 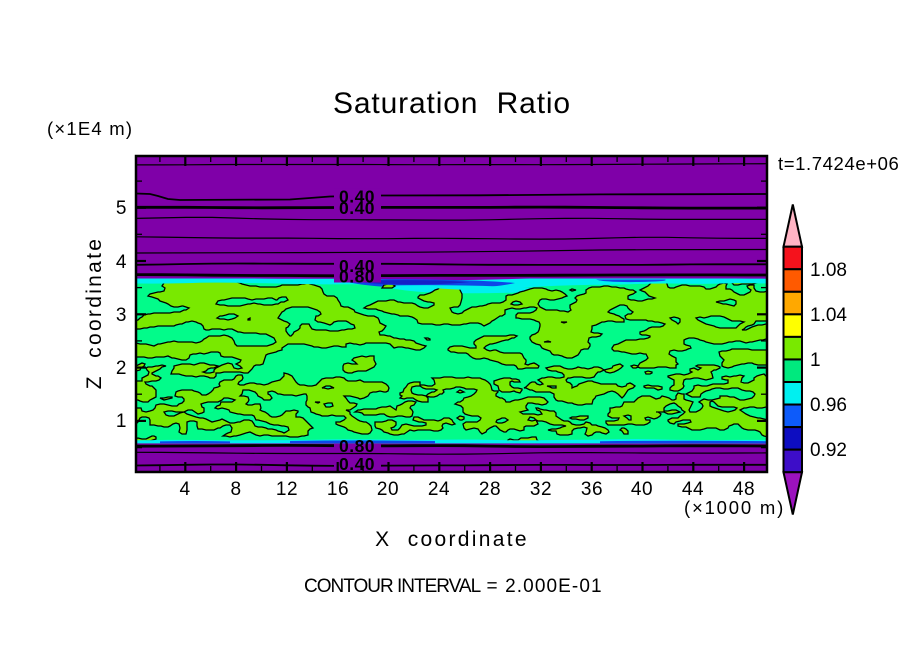 I want to click on svg-text: X coordinate, so click(x=452, y=539).